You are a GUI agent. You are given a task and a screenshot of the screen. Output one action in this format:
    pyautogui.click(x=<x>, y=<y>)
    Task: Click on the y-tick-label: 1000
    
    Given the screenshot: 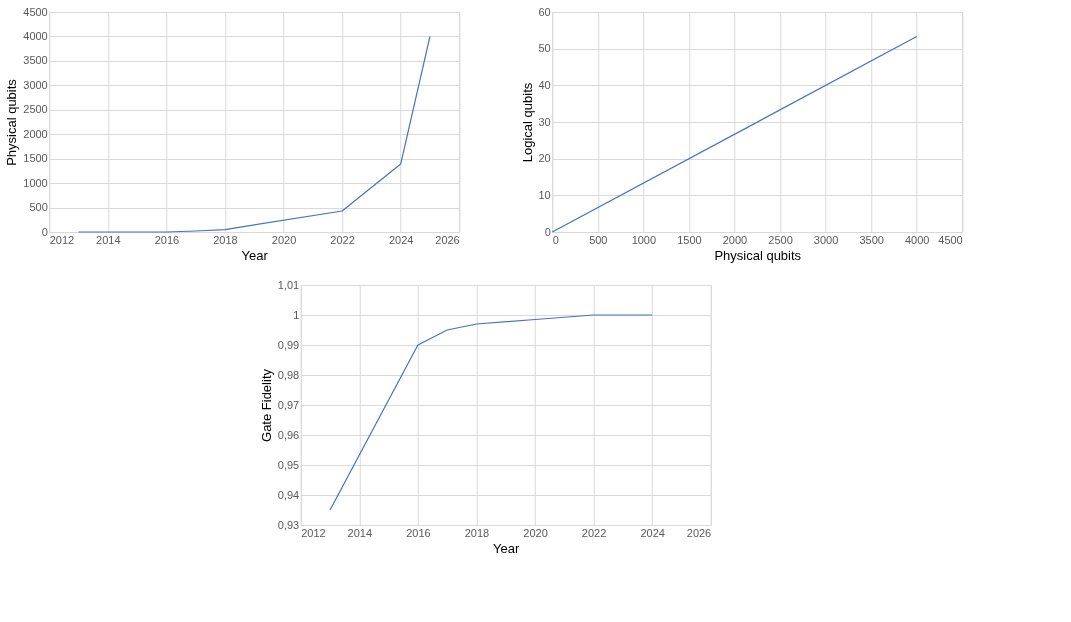 What is the action you would take?
    pyautogui.click(x=35, y=182)
    